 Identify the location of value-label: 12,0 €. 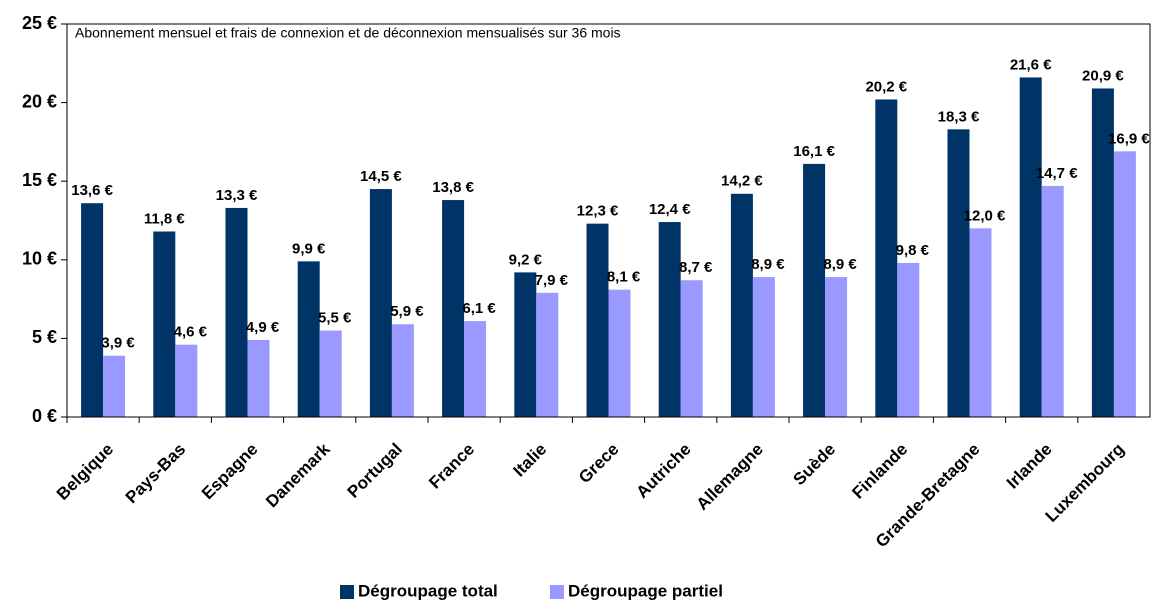
(985, 215).